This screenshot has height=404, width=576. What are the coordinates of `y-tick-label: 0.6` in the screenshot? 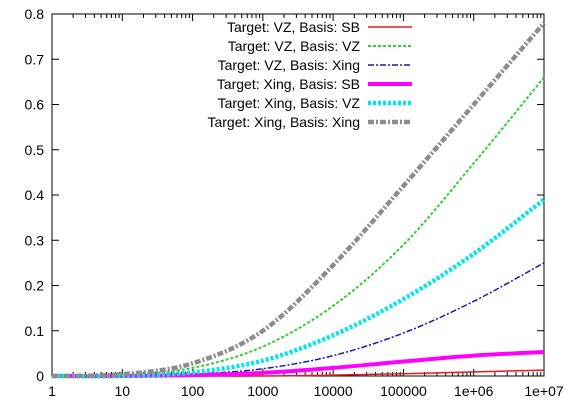 It's located at (35, 105).